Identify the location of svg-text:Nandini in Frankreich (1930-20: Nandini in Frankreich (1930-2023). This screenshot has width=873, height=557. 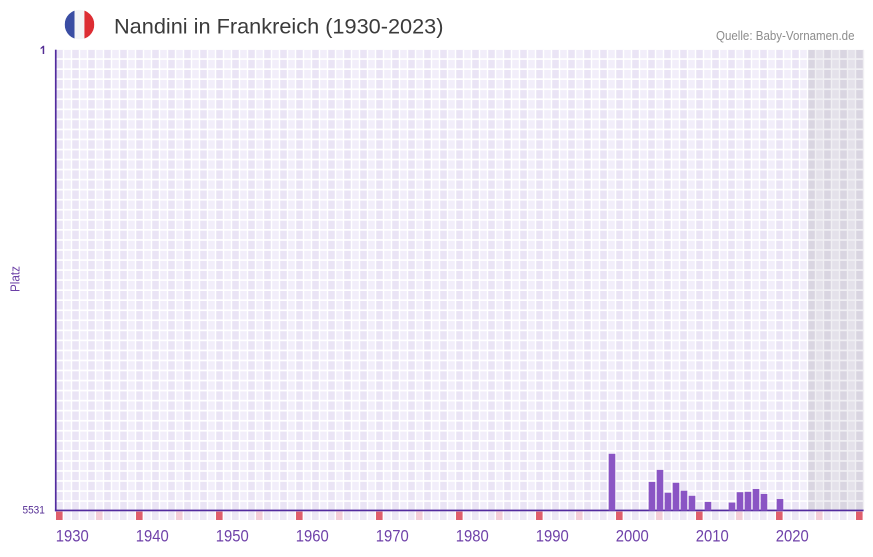
(279, 25).